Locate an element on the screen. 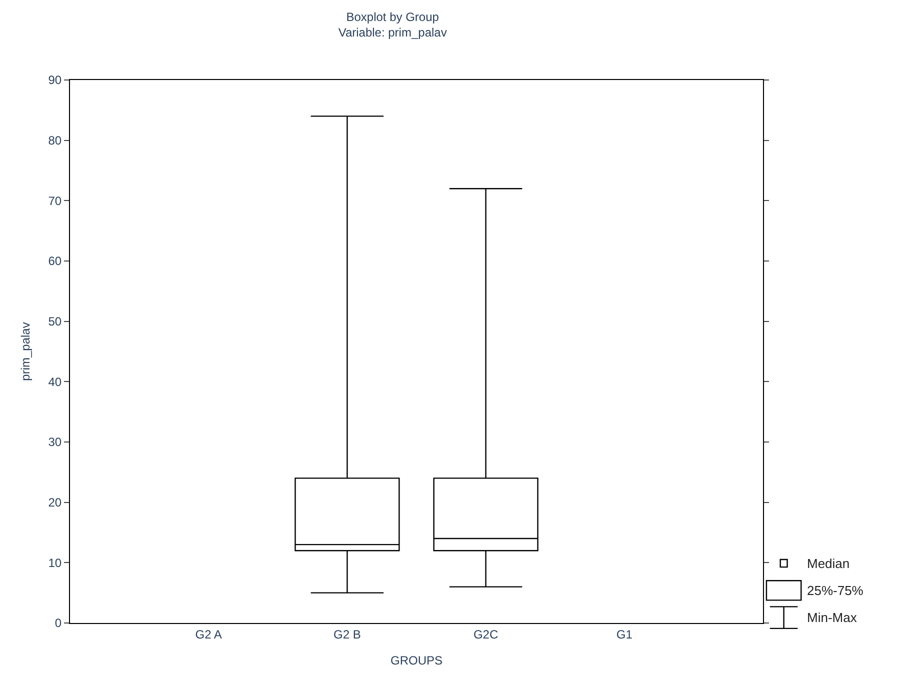  y-tick-label: 30 is located at coordinates (55, 442).